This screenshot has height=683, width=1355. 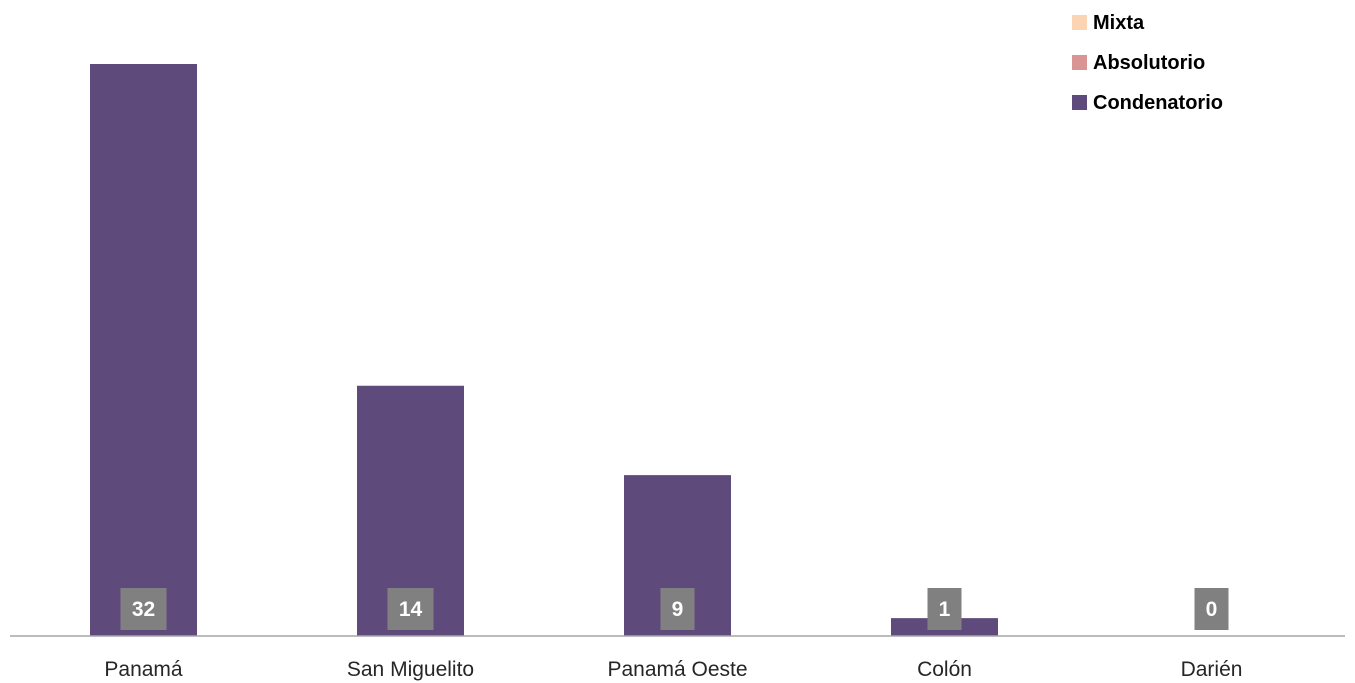 I want to click on data-labels-layer: 32 14 9 1 0, so click(x=674, y=609).